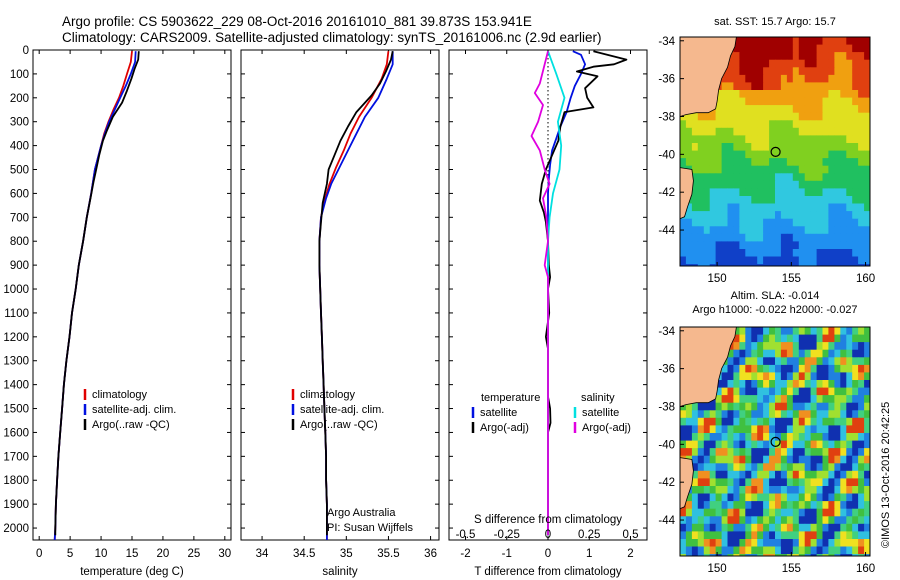 This screenshot has width=900, height=580. Describe the element at coordinates (507, 554) in the screenshot. I see `x-tick-label: -1` at that location.